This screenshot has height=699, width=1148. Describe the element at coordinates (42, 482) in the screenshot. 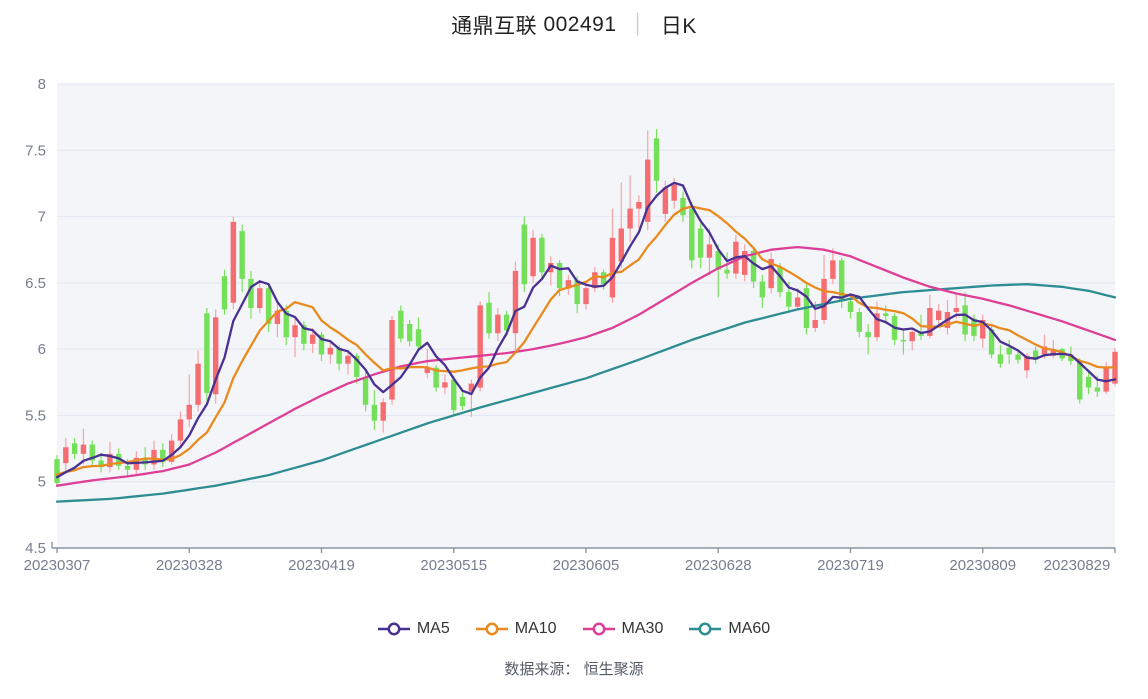

I see `y-axis-label: 5` at that location.